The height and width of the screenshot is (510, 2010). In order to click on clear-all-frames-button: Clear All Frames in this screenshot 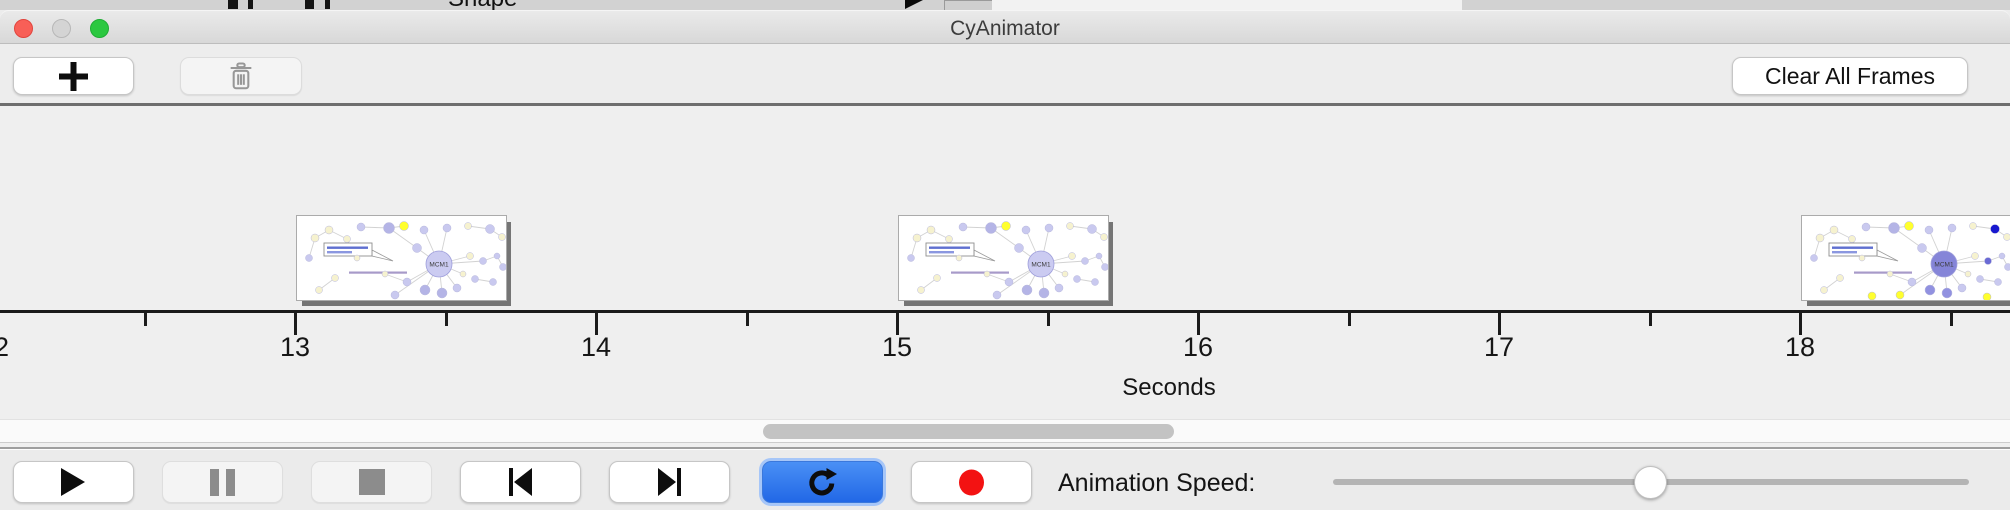, I will do `click(1850, 76)`.